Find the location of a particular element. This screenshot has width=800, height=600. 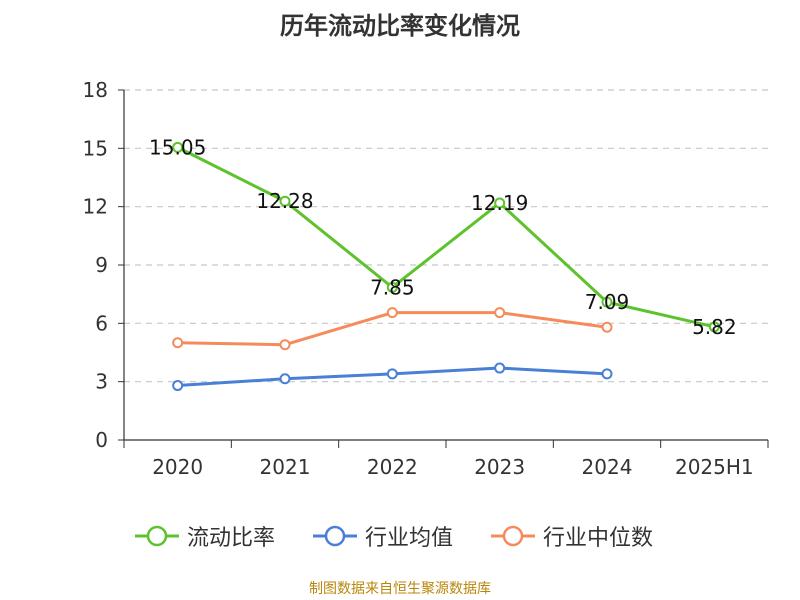

chart-title: 历年流动比率变化情况 is located at coordinates (400, 26).